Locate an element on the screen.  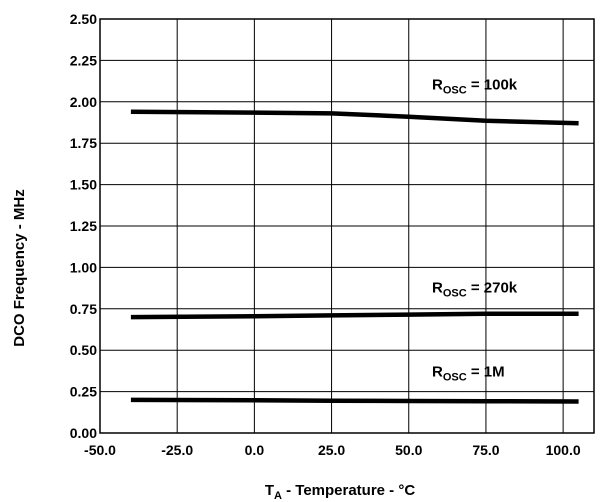
x-tick-label: 25.0 is located at coordinates (331, 450).